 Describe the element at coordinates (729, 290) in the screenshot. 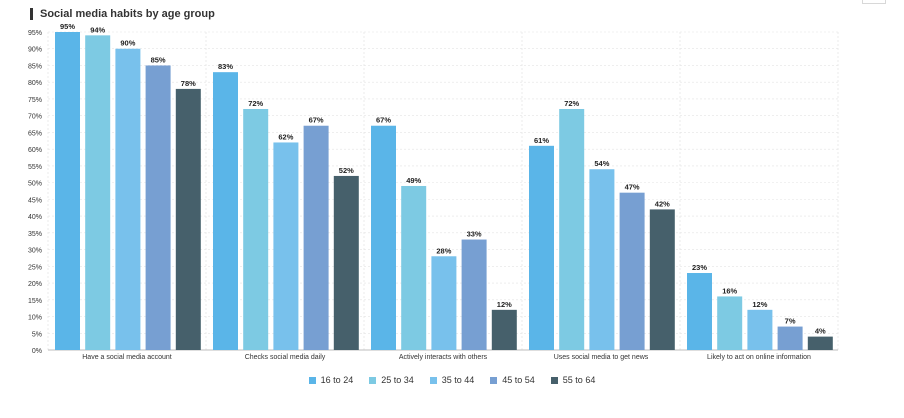

I see `data-label: 16%` at that location.